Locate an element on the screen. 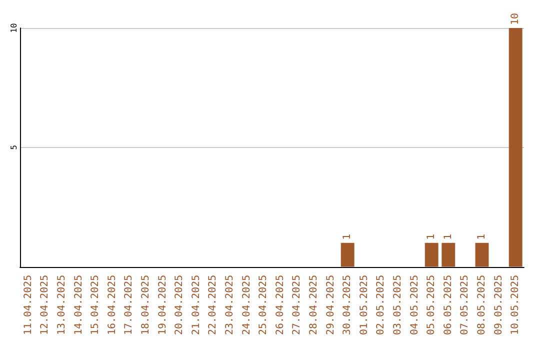 The height and width of the screenshot is (340, 540). x-tick-label: 25.04.2025 is located at coordinates (264, 305).